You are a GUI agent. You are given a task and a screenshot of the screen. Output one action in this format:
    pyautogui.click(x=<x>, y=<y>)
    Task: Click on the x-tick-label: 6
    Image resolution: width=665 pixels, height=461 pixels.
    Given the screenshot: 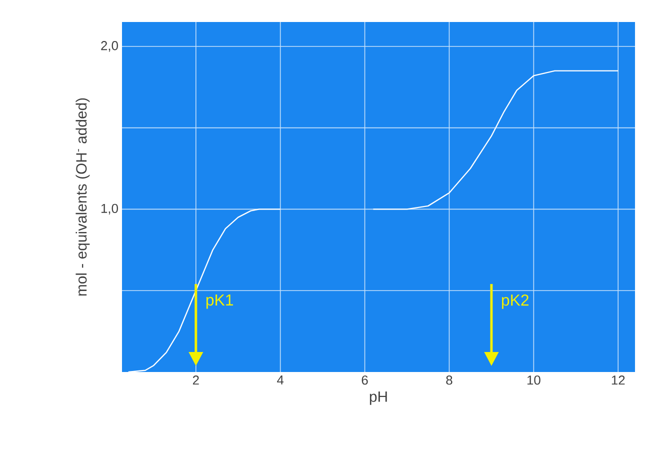 What is the action you would take?
    pyautogui.click(x=365, y=380)
    